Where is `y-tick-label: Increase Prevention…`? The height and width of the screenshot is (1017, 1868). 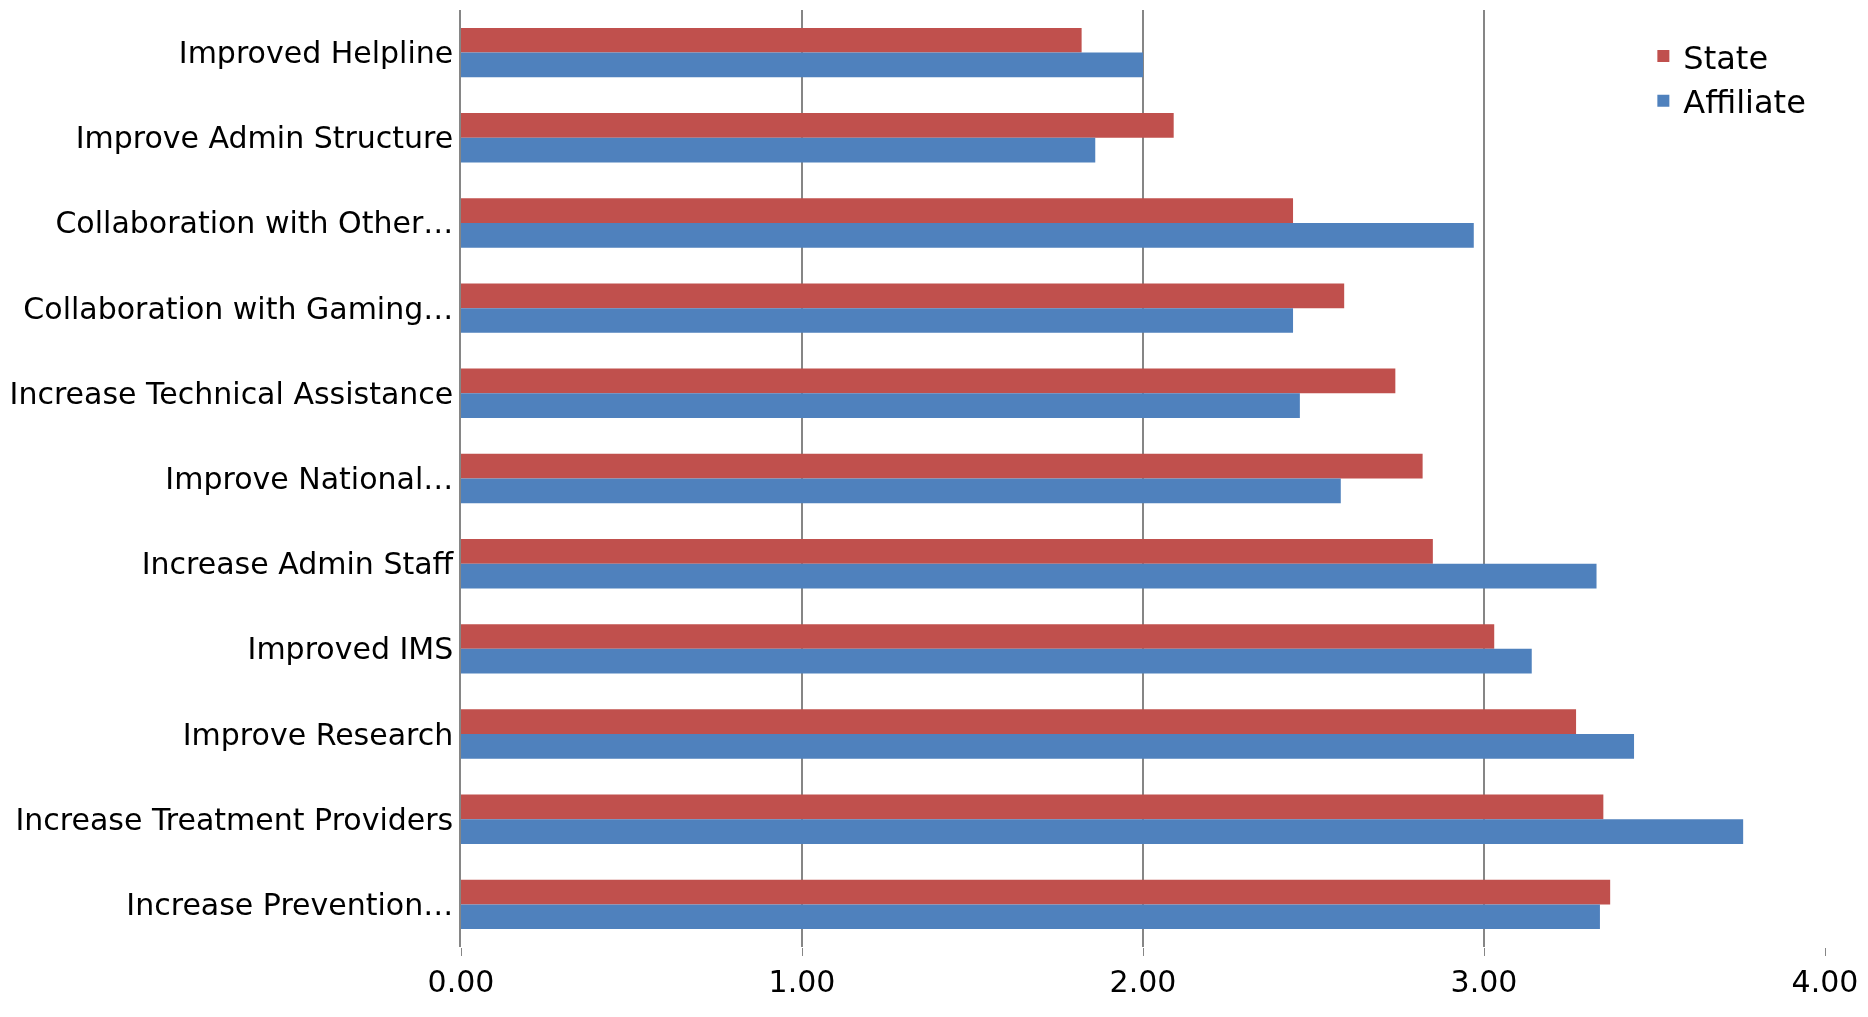
y-tick-label: Increase Prevention… is located at coordinates (290, 904).